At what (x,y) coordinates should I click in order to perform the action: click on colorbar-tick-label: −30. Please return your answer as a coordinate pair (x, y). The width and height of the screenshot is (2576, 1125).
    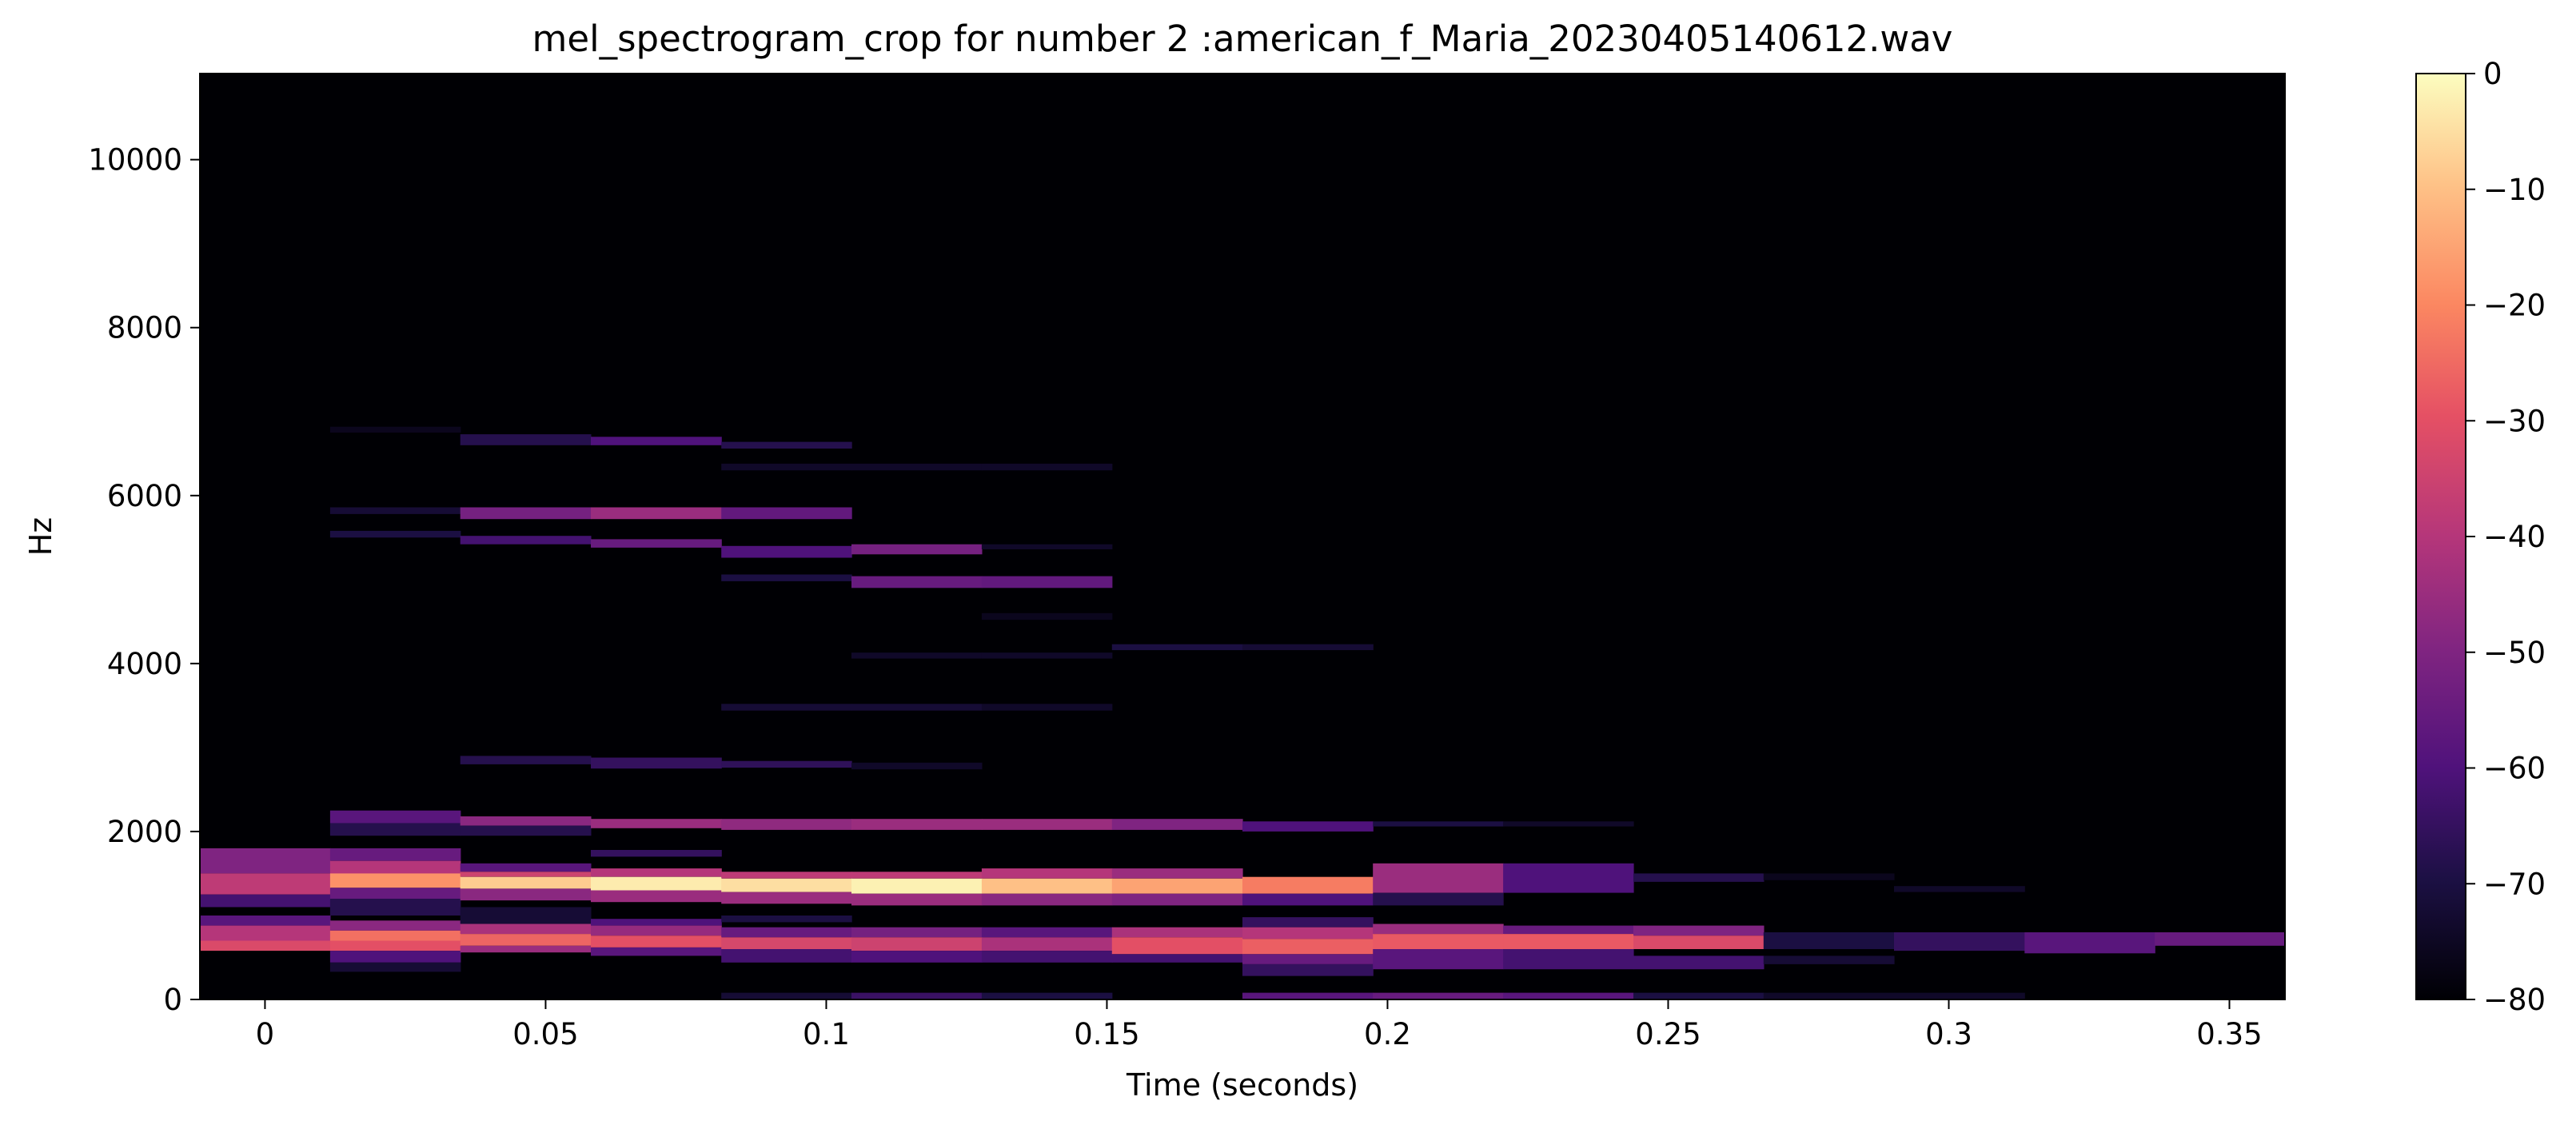
    Looking at the image, I should click on (2514, 421).